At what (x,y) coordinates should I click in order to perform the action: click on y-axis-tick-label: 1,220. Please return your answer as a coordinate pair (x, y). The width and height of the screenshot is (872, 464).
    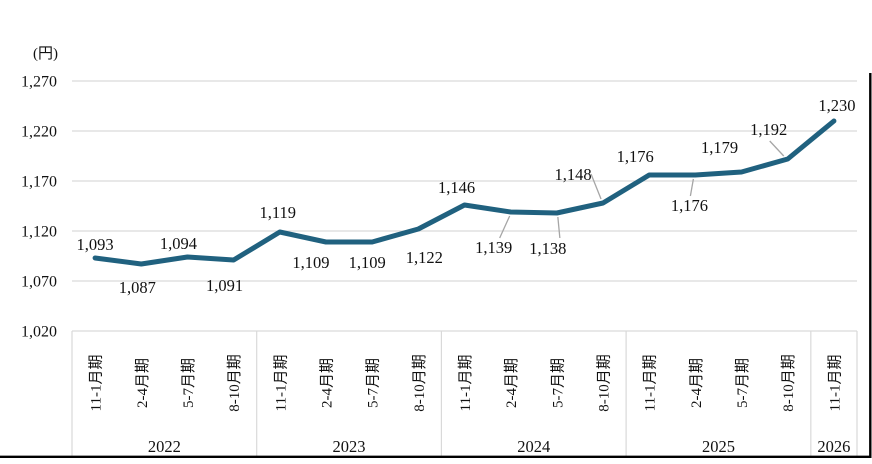
    Looking at the image, I should click on (39, 132).